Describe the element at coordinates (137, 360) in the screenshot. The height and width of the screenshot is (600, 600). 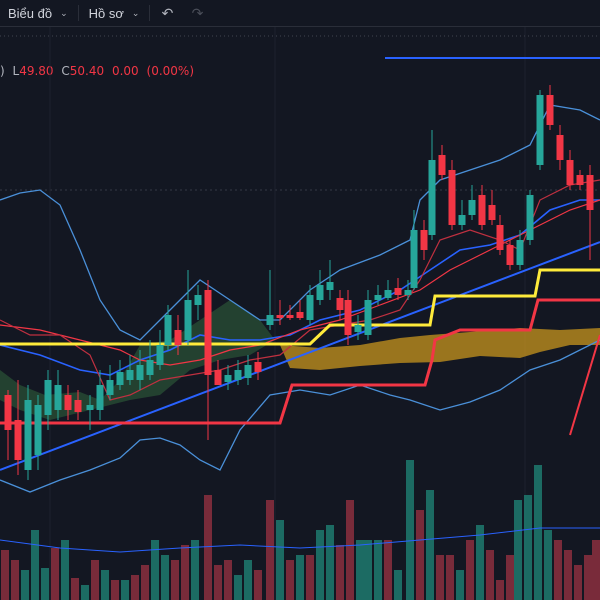
I see `ichimoku-cloud-green` at that location.